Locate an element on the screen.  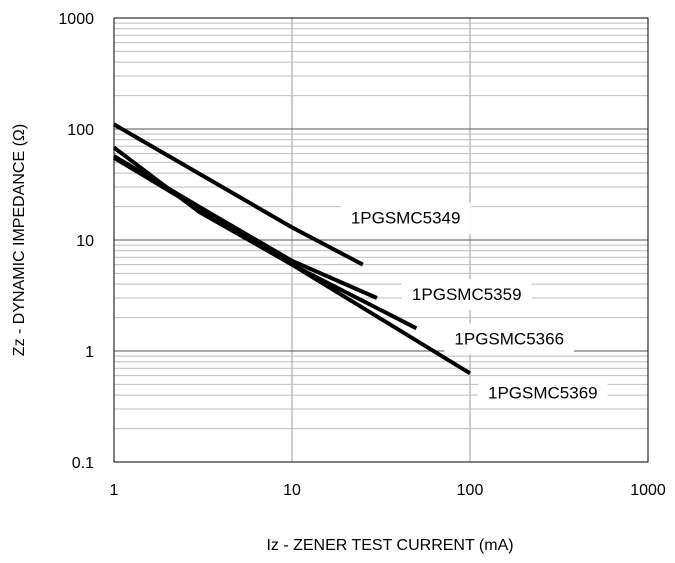
y-tick-label: 1000 is located at coordinates (76, 19).